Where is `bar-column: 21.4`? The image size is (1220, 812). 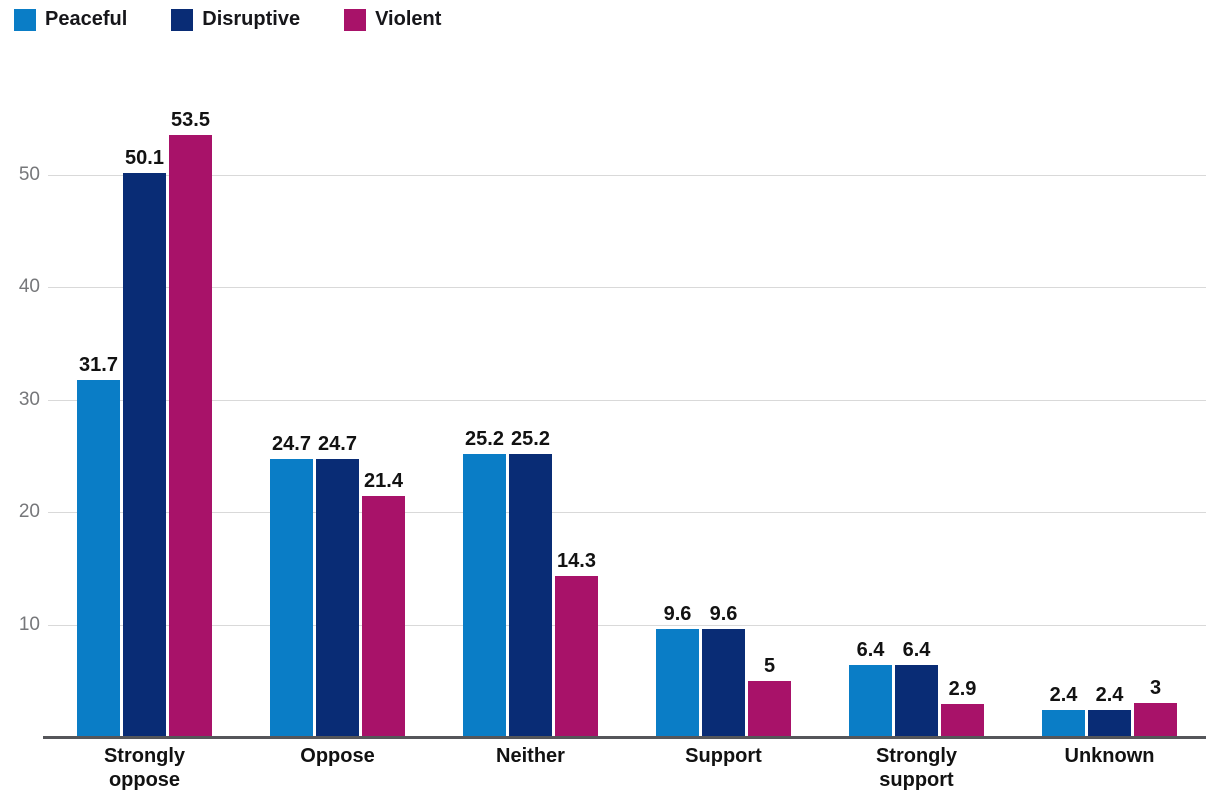 bar-column: 21.4 is located at coordinates (383, 604).